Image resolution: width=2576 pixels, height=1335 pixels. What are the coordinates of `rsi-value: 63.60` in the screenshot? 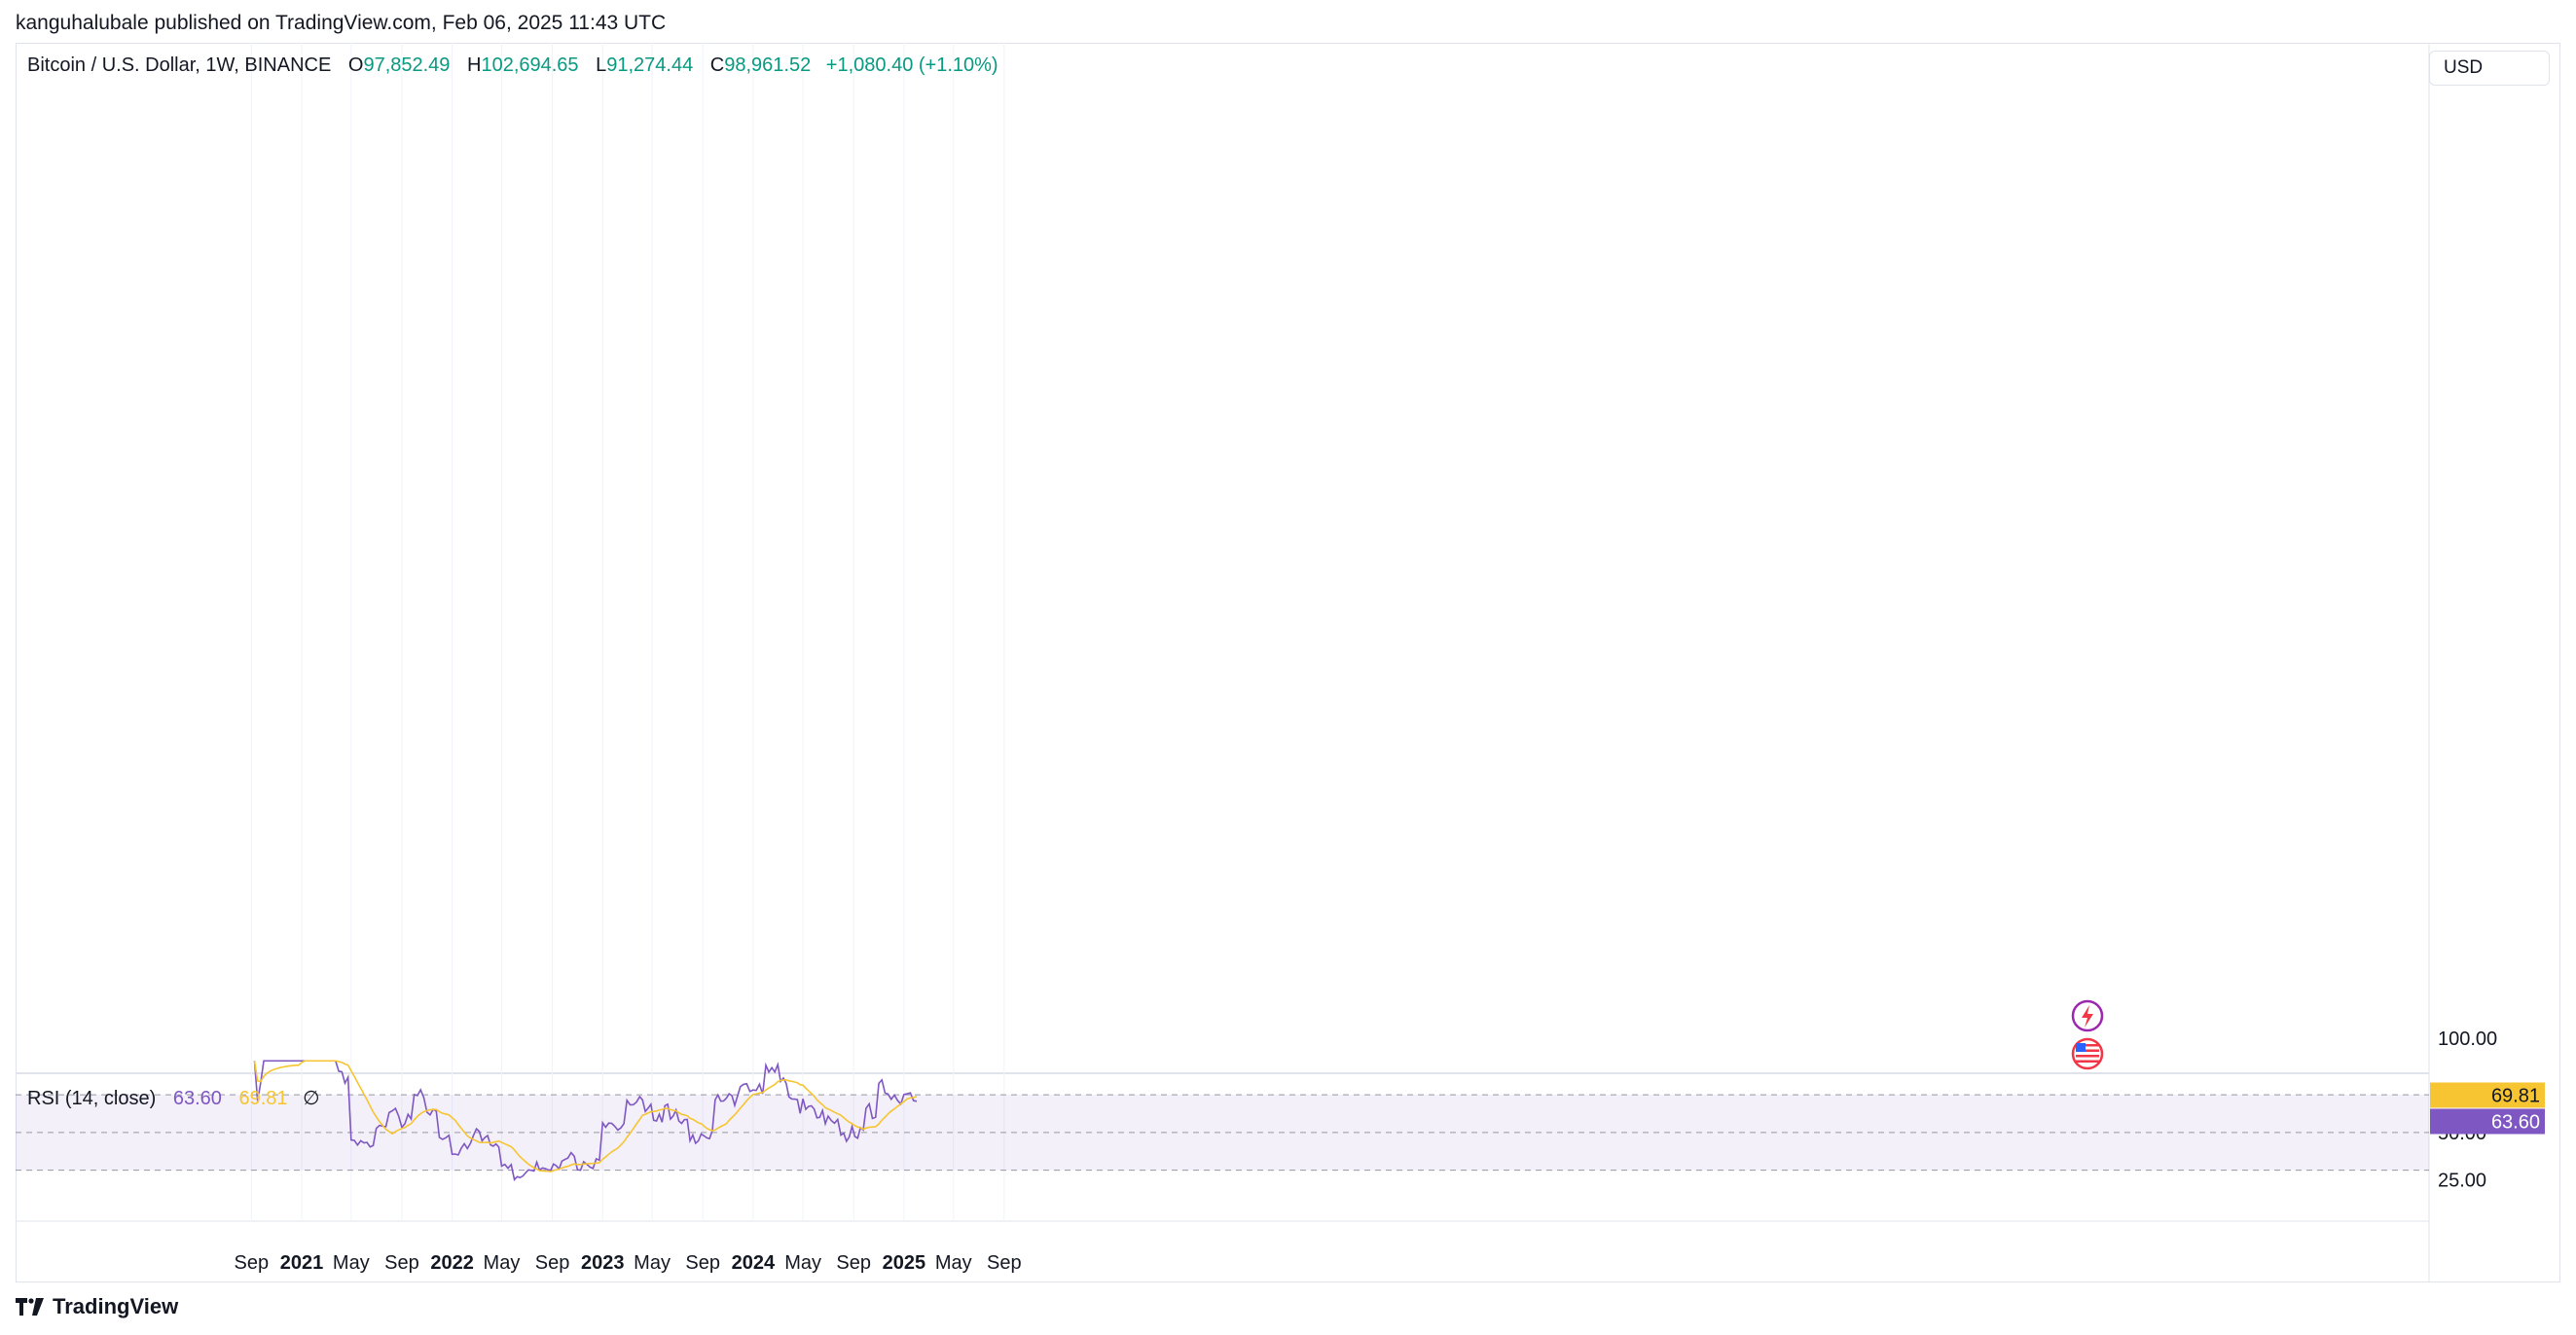 It's located at (197, 1098).